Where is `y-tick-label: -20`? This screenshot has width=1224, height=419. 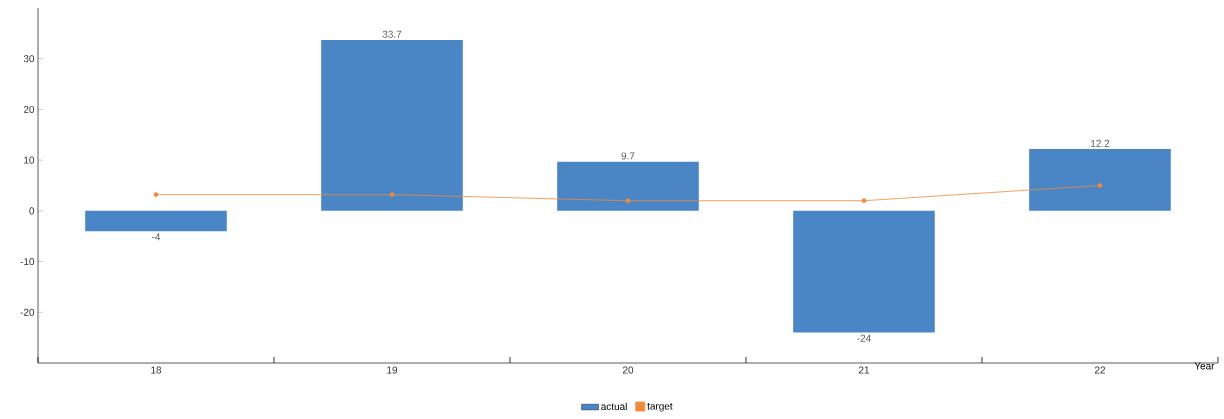 y-tick-label: -20 is located at coordinates (27, 312).